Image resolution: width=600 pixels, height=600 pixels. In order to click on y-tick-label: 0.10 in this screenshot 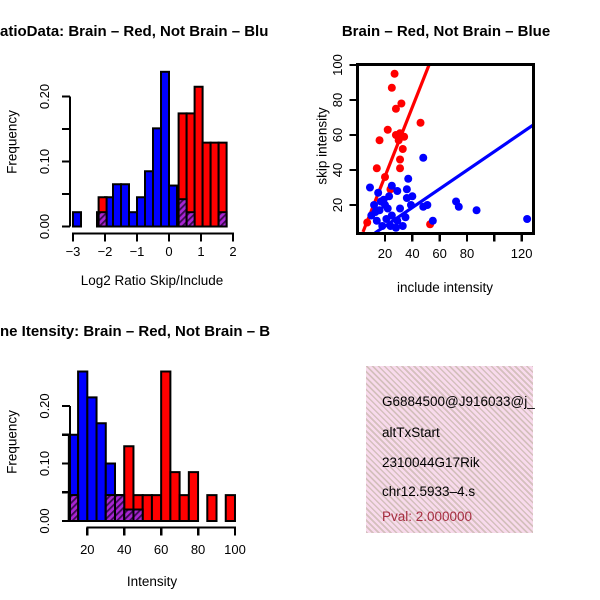, I will do `click(44, 463)`.